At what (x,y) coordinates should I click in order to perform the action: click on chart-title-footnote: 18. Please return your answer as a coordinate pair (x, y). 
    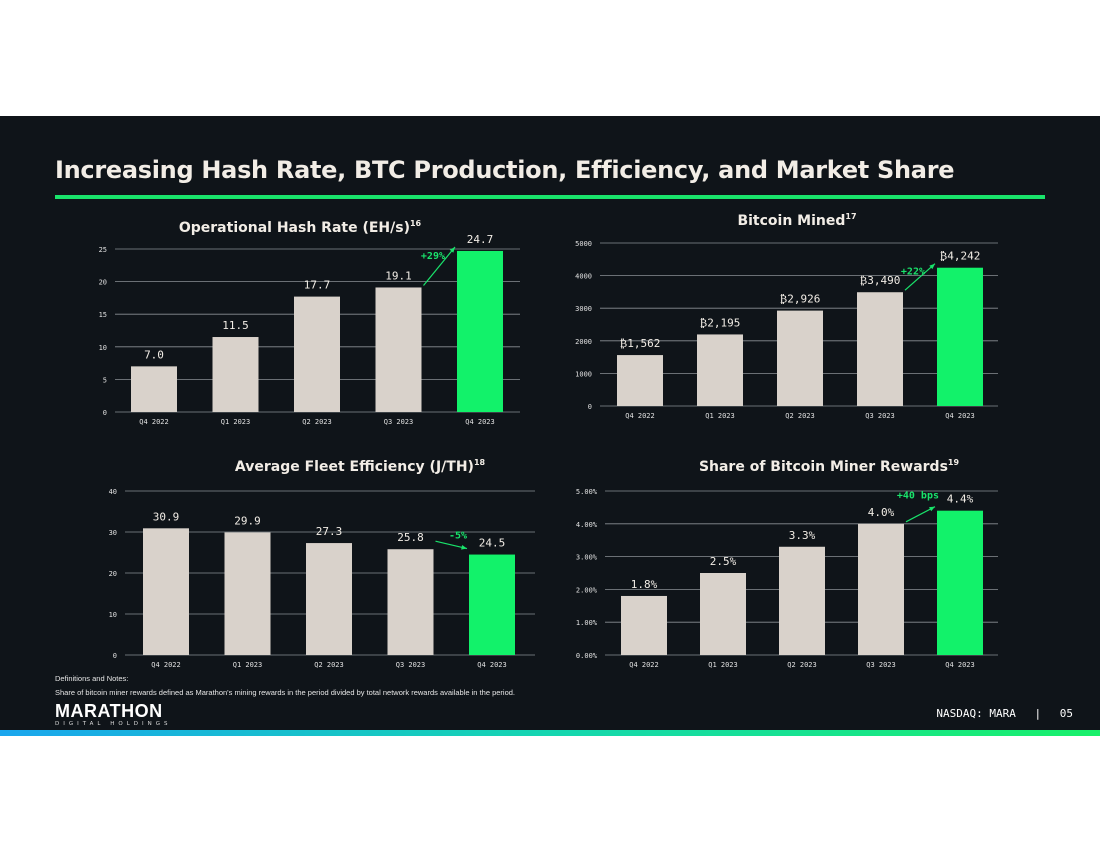
    Looking at the image, I should click on (480, 462).